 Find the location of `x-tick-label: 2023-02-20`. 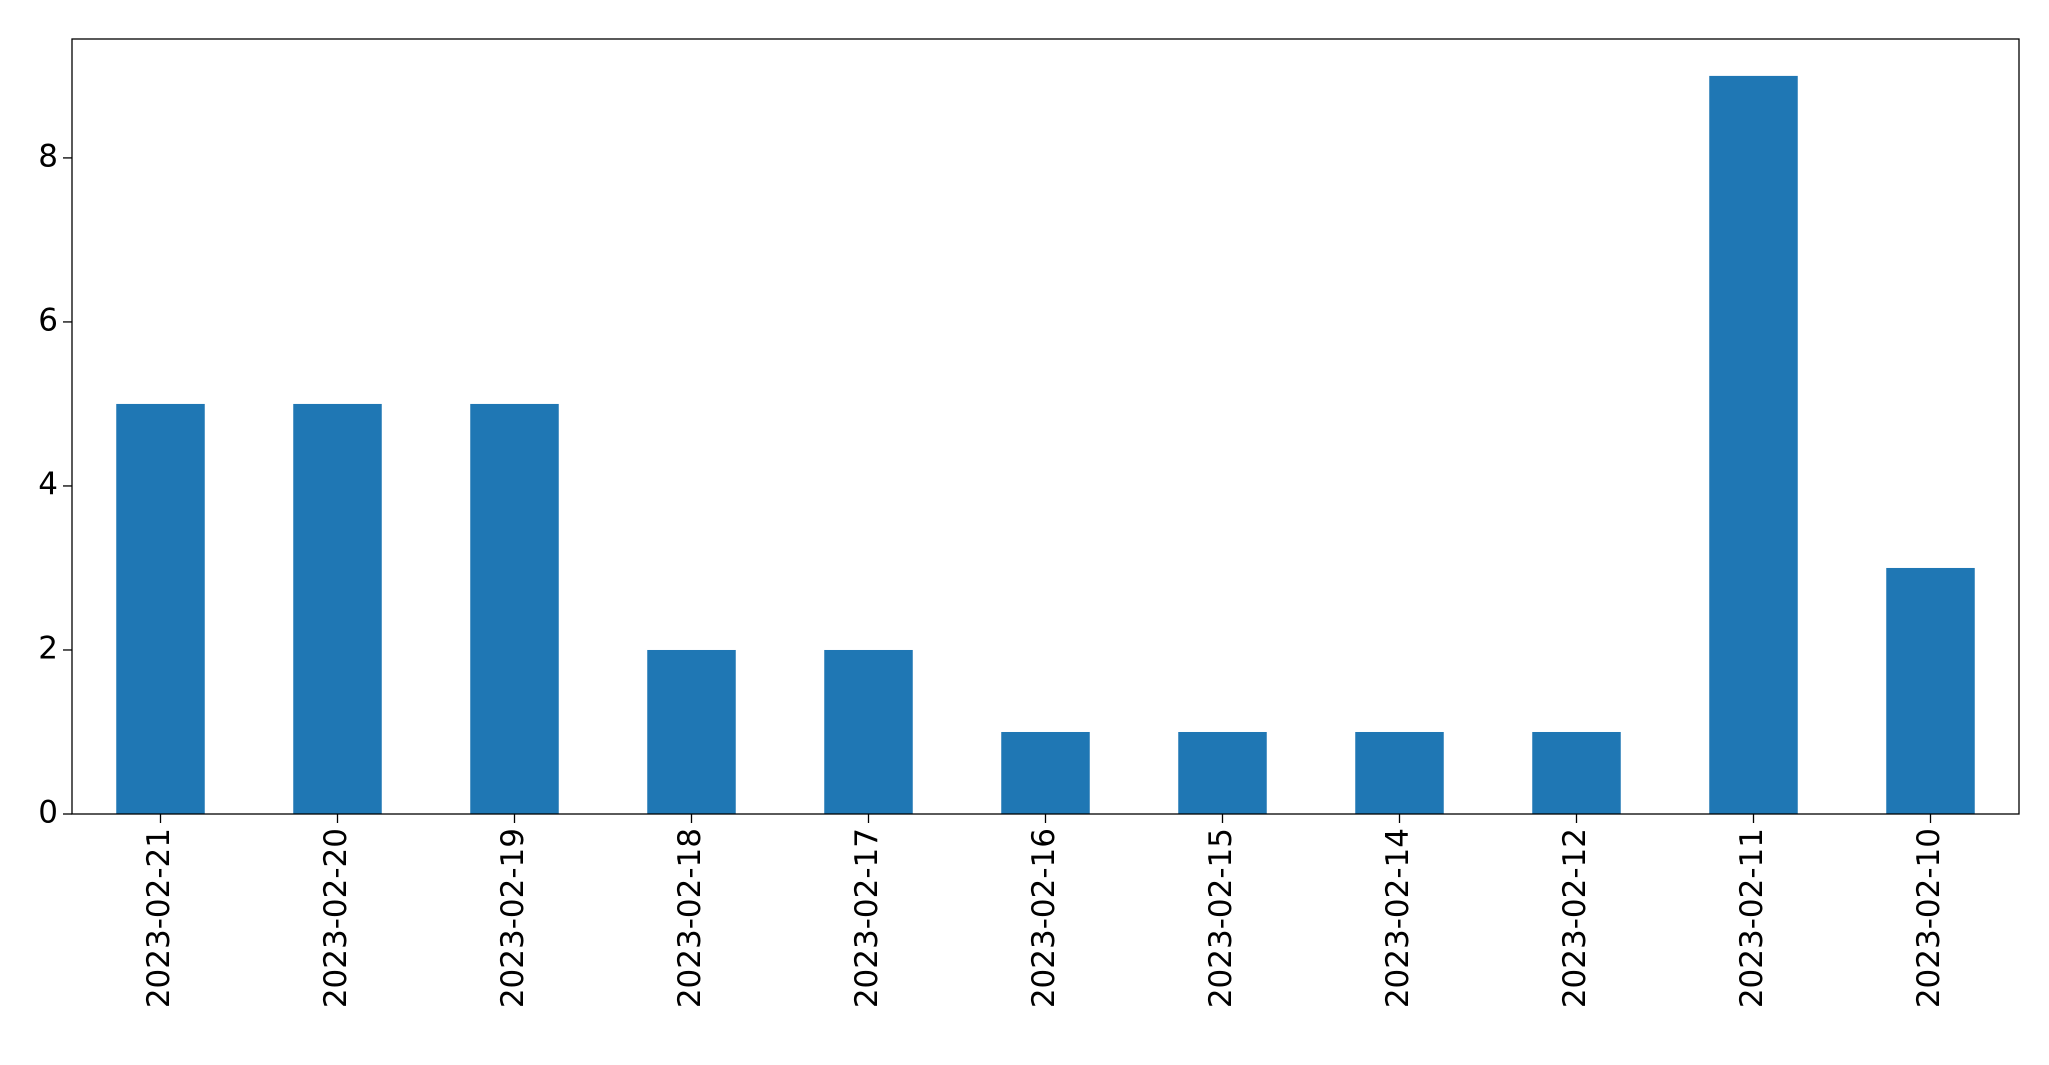

x-tick-label: 2023-02-20 is located at coordinates (336, 918).